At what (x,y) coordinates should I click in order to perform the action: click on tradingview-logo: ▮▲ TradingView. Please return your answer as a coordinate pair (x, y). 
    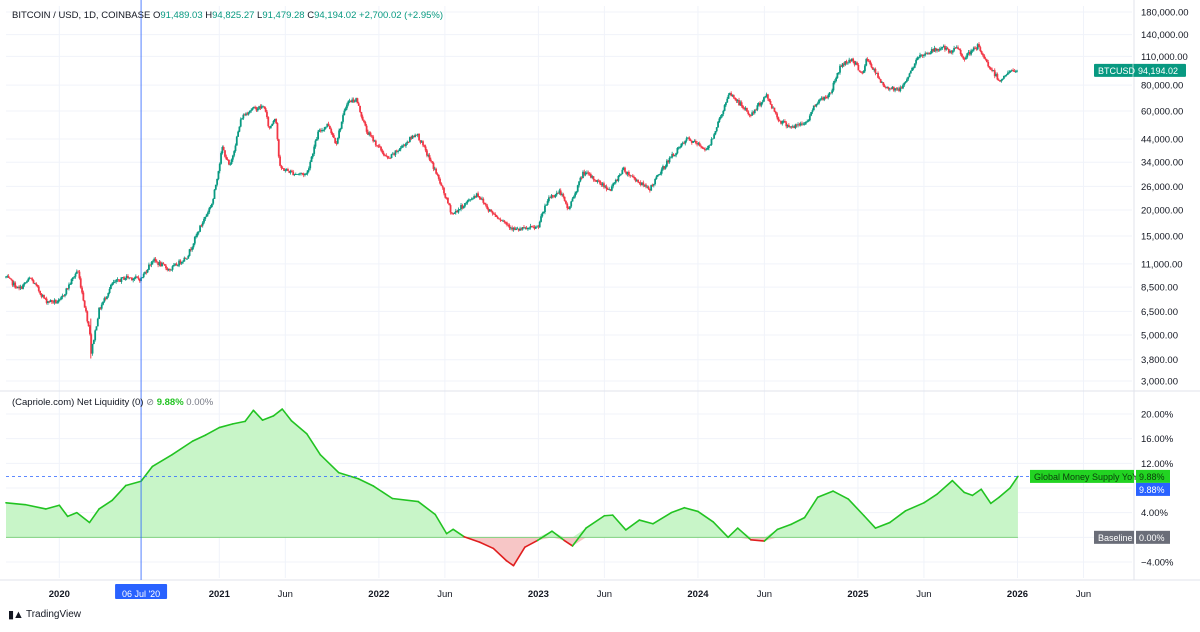
    Looking at the image, I should click on (44, 614).